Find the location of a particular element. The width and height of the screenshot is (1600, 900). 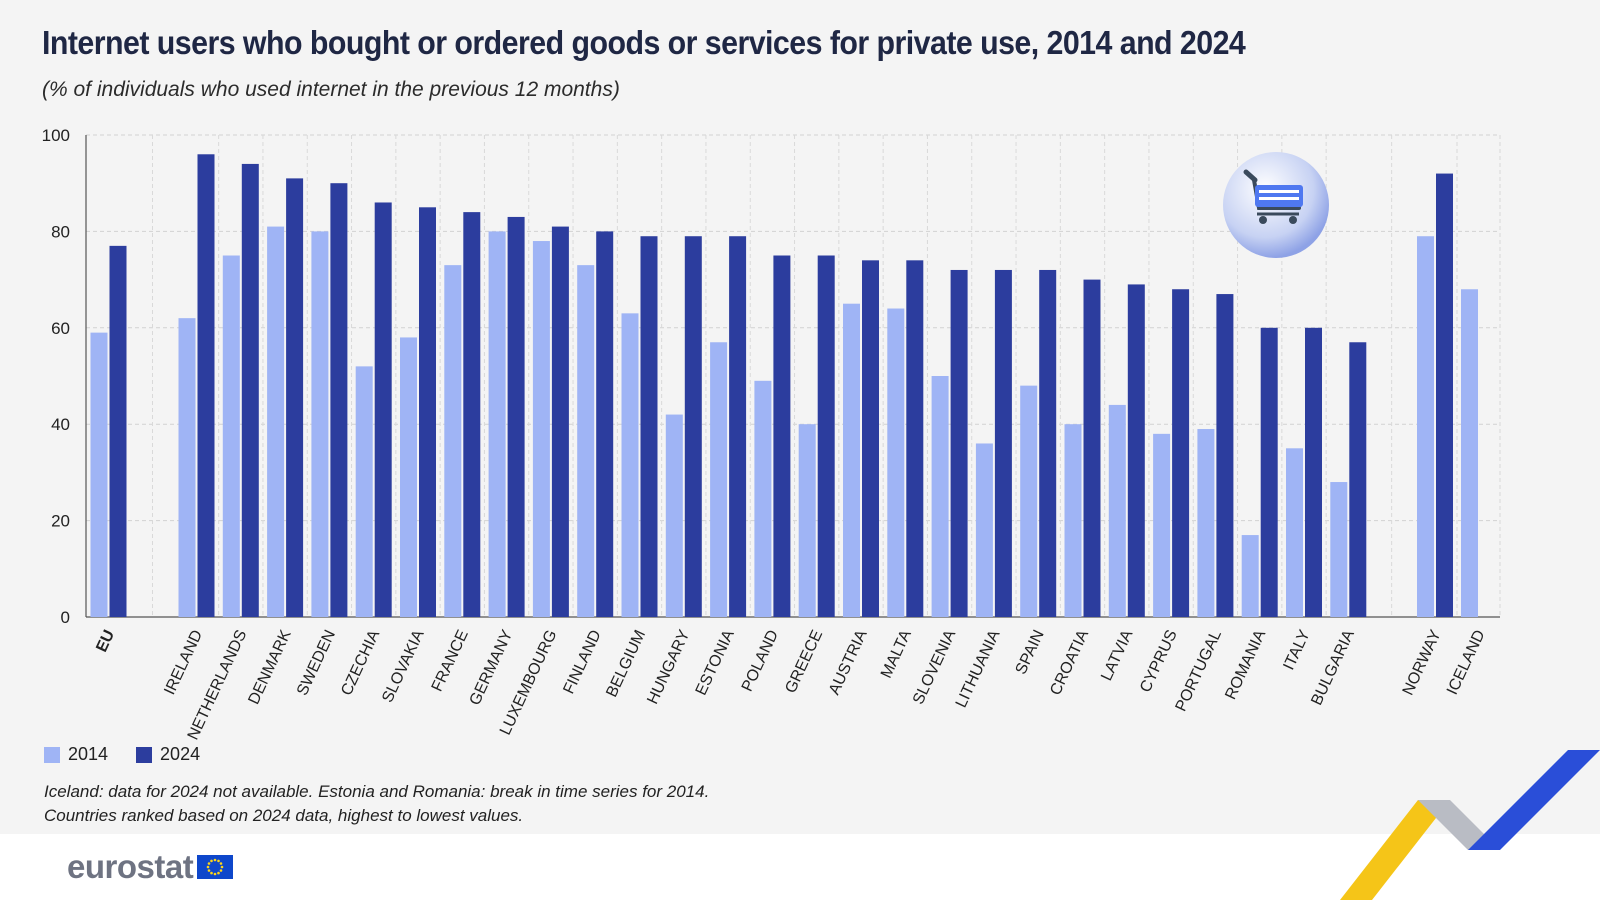

bar-2014-croatia is located at coordinates (1073, 520).